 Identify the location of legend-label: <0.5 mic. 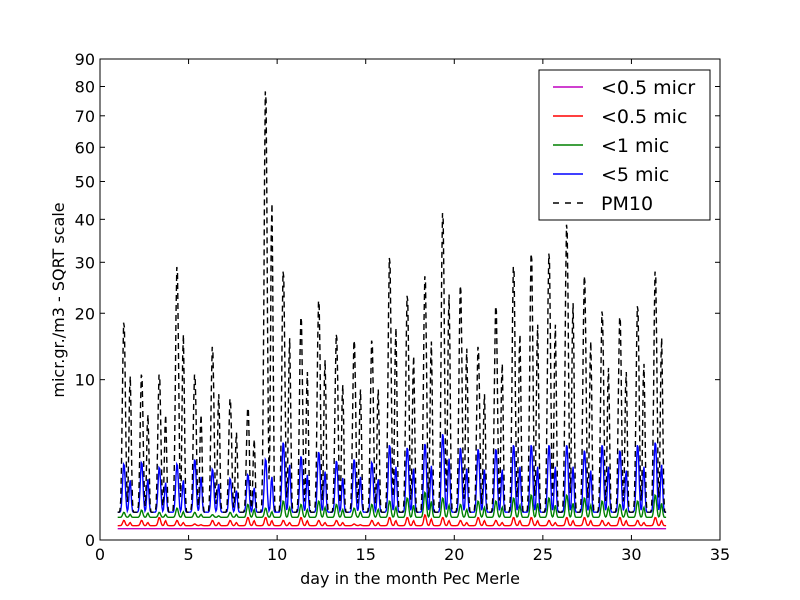
(644, 117).